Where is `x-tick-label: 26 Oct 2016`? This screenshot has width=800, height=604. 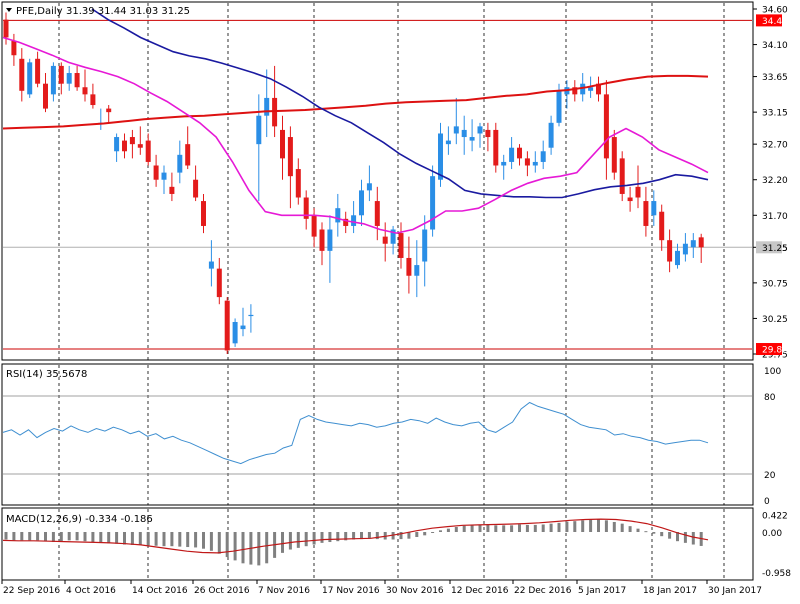 x-tick-label: 26 Oct 2016 is located at coordinates (222, 591).